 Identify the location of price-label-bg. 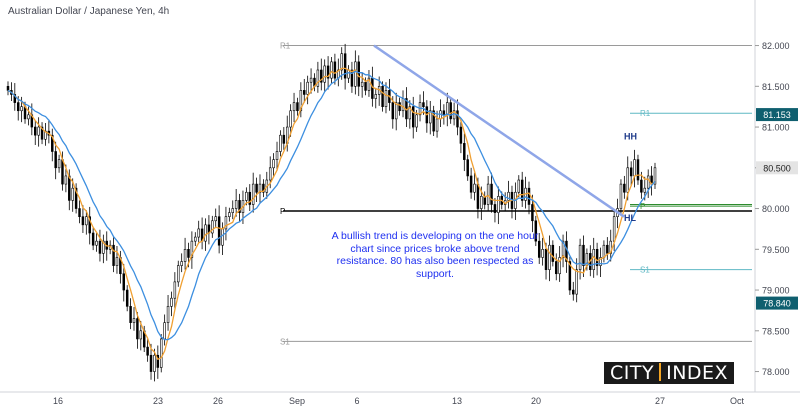
(777, 303).